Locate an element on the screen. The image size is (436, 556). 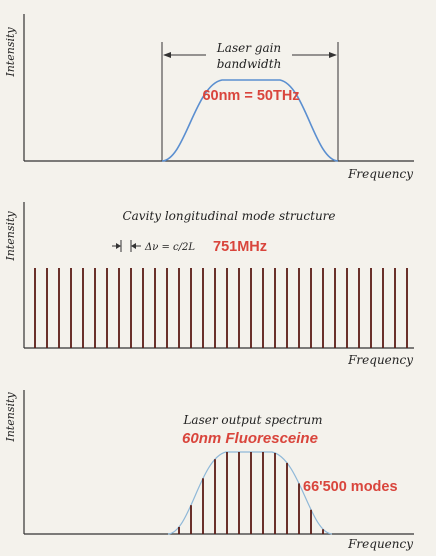
output-y-axis-title: Intensity is located at coordinates (10, 417).